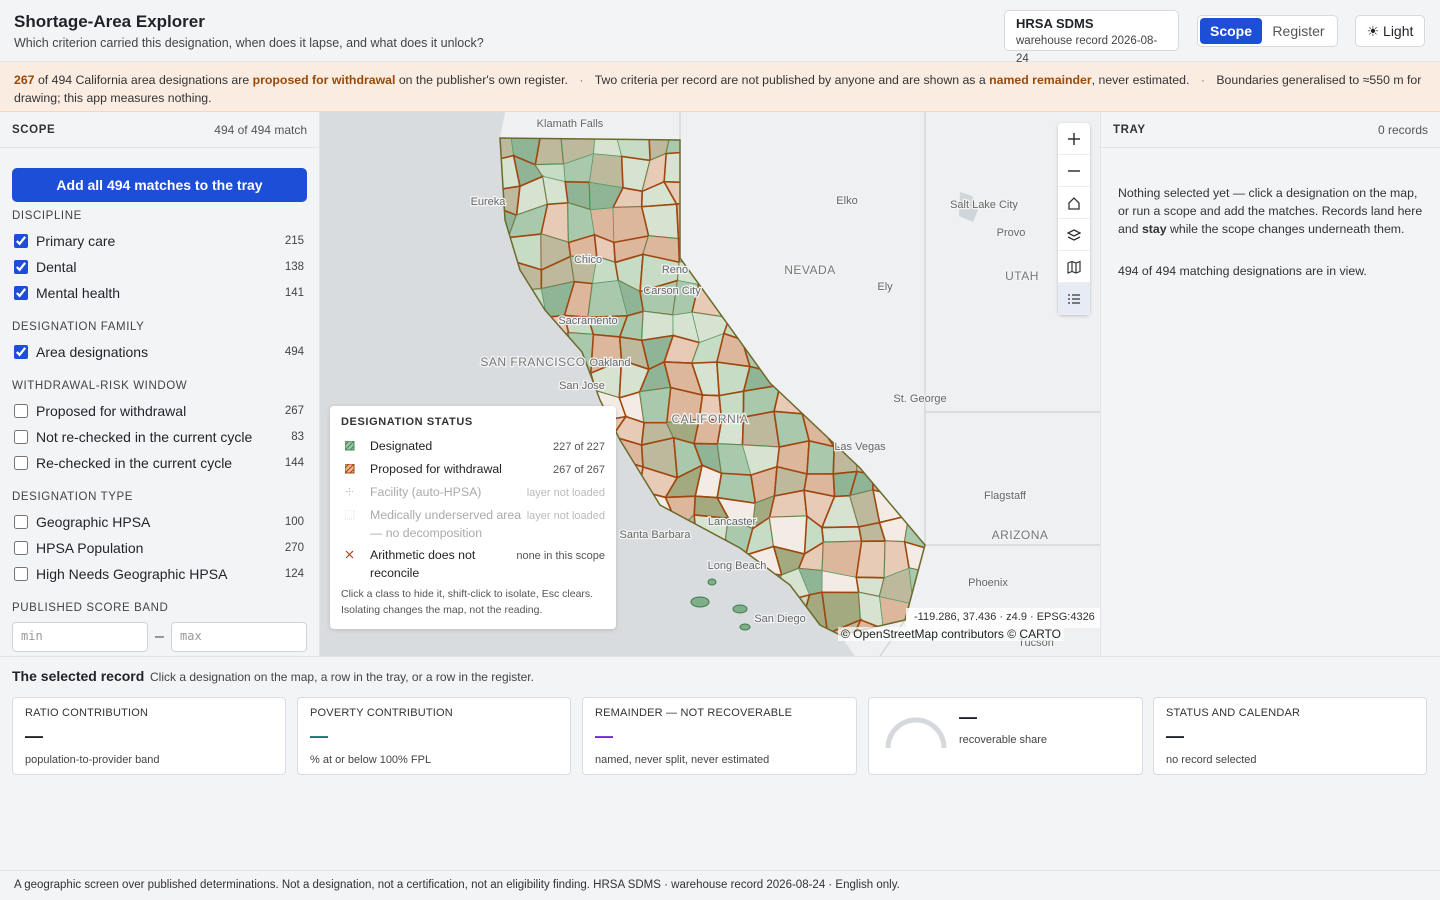  Describe the element at coordinates (159, 548) in the screenshot. I see `filter-option: HPSA Population 270` at that location.